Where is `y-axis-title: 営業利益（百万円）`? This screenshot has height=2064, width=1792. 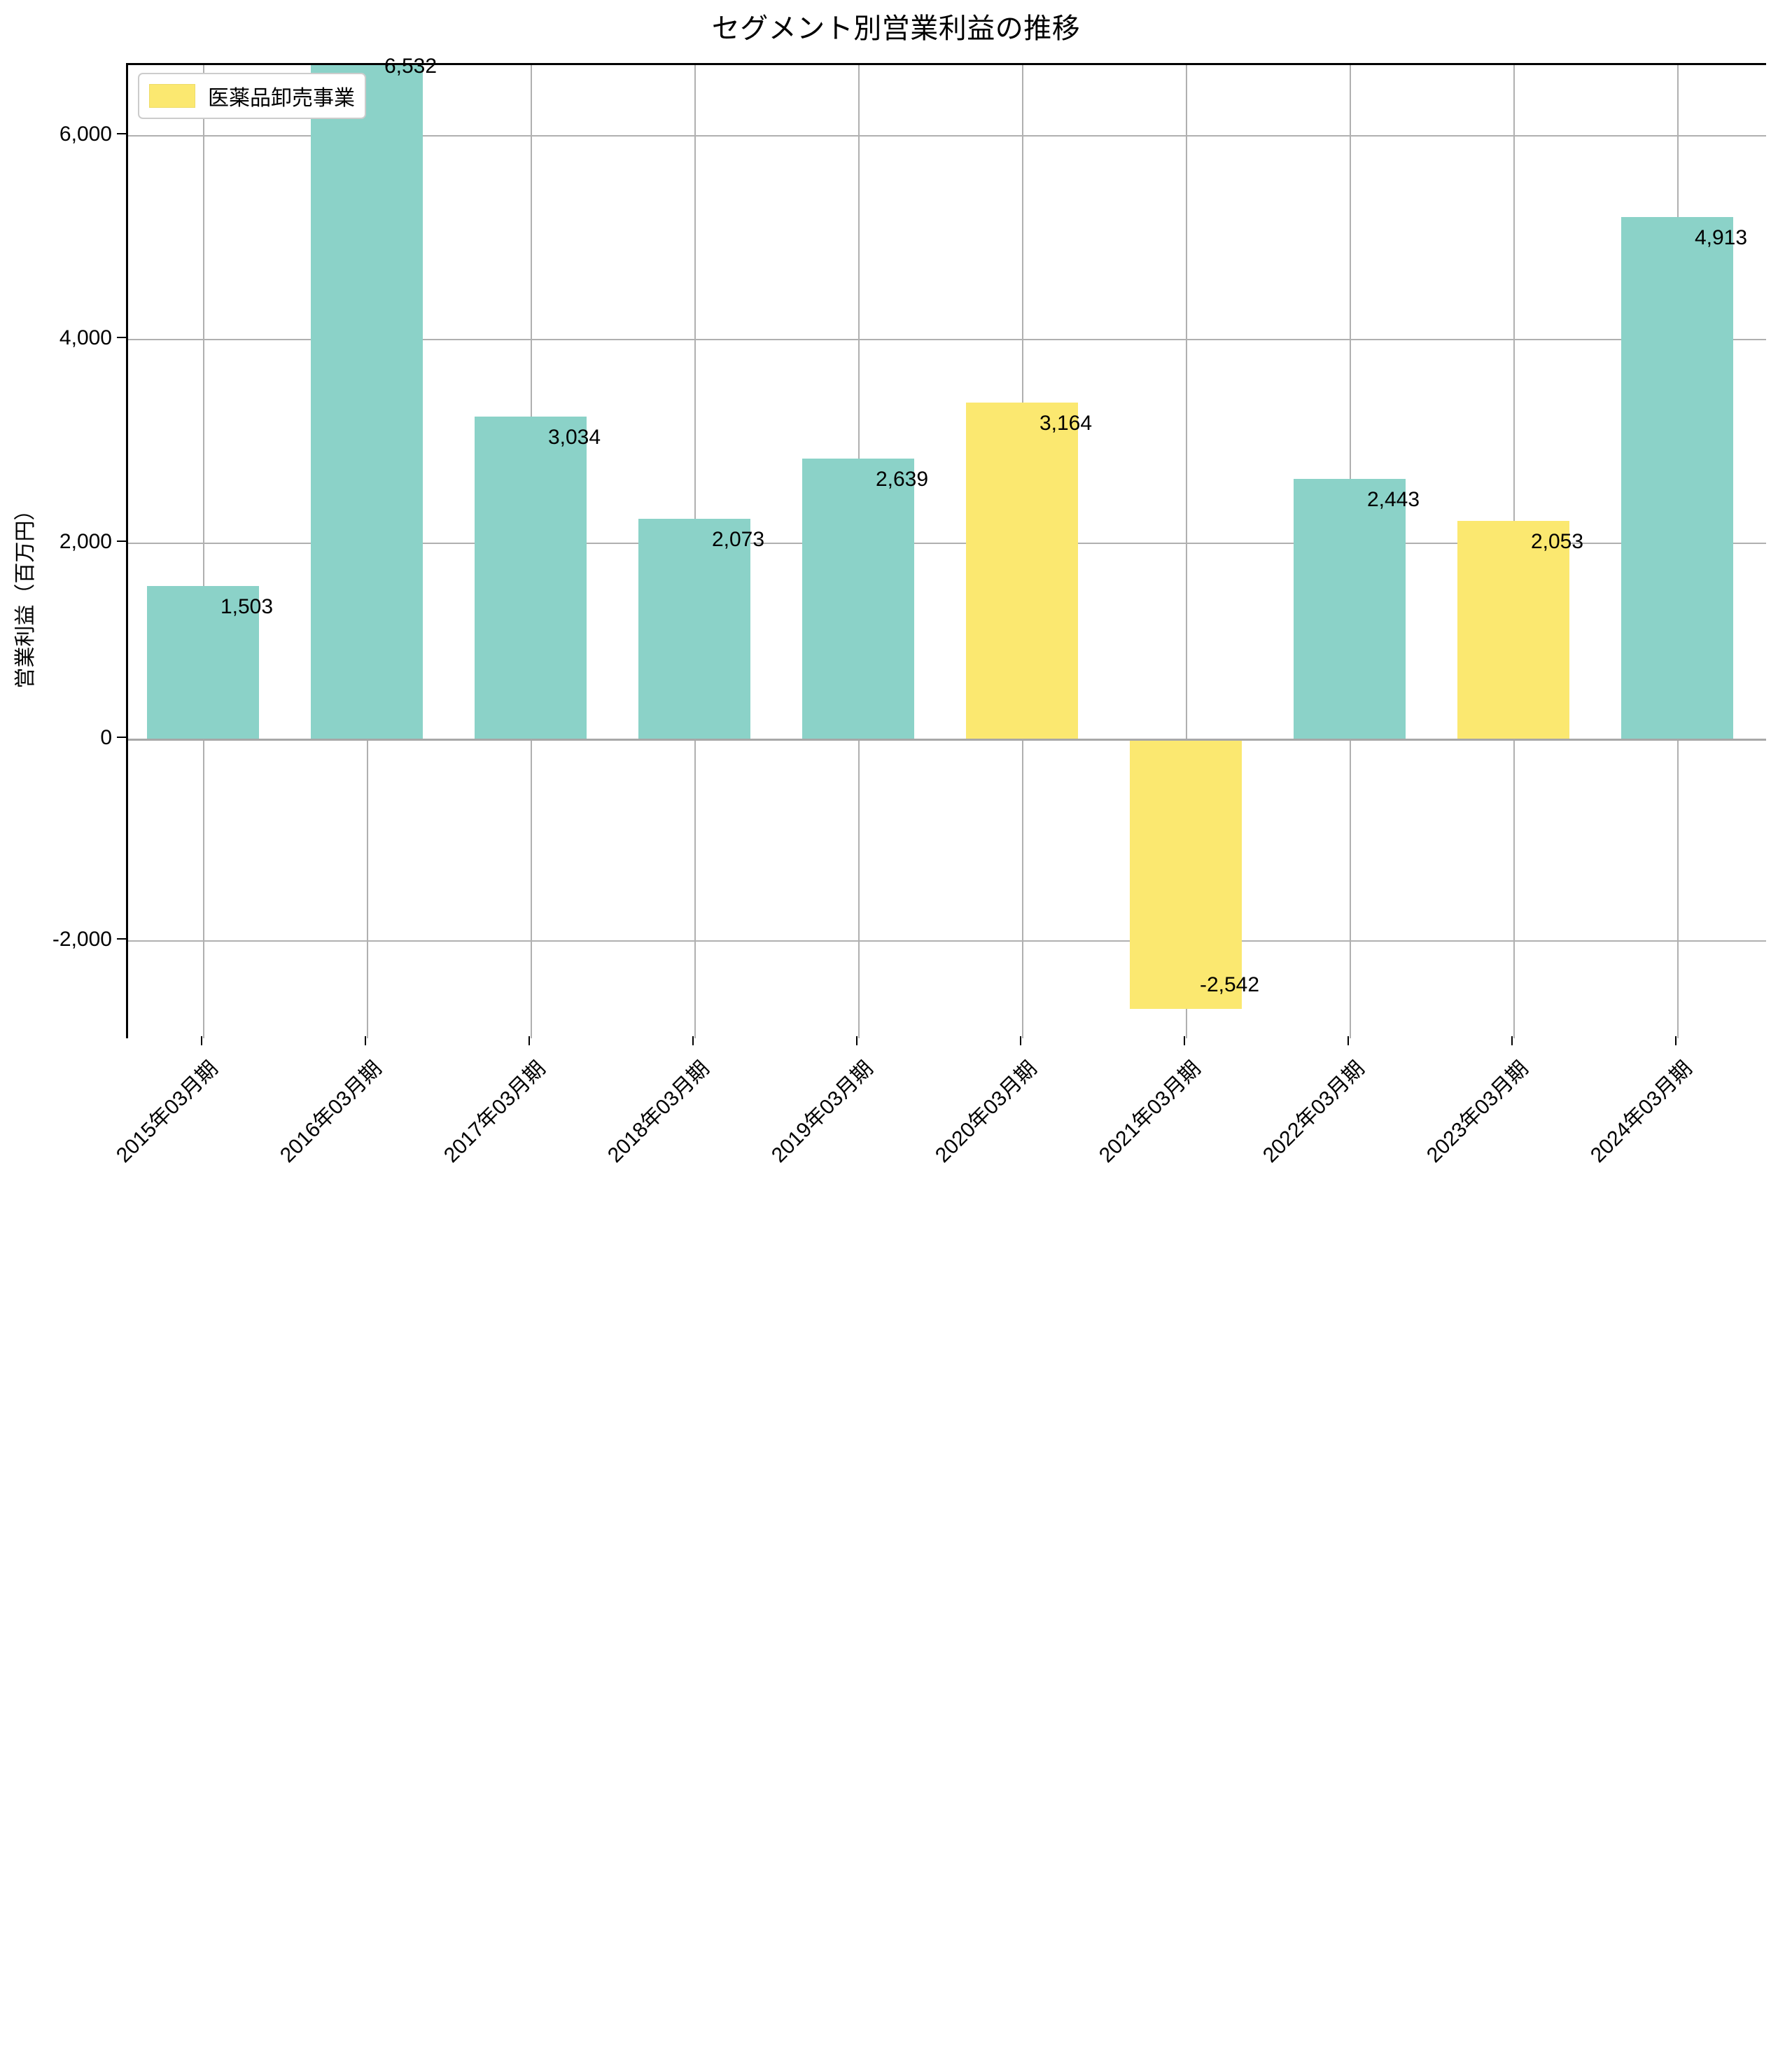
y-axis-title: 営業利益（百万円） is located at coordinates (25, 594).